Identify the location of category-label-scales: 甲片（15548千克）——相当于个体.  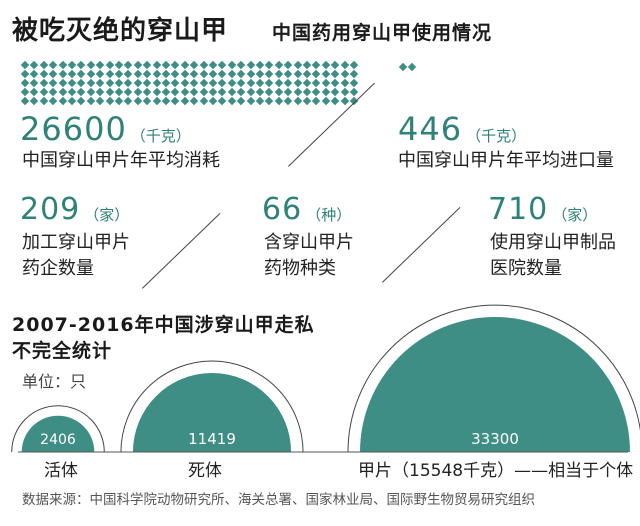
(496, 471).